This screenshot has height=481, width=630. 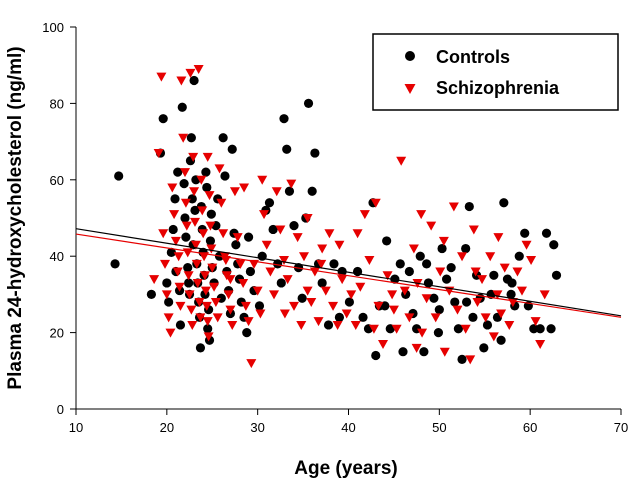 I want to click on legend-schizophrenia-marker, so click(x=410, y=89).